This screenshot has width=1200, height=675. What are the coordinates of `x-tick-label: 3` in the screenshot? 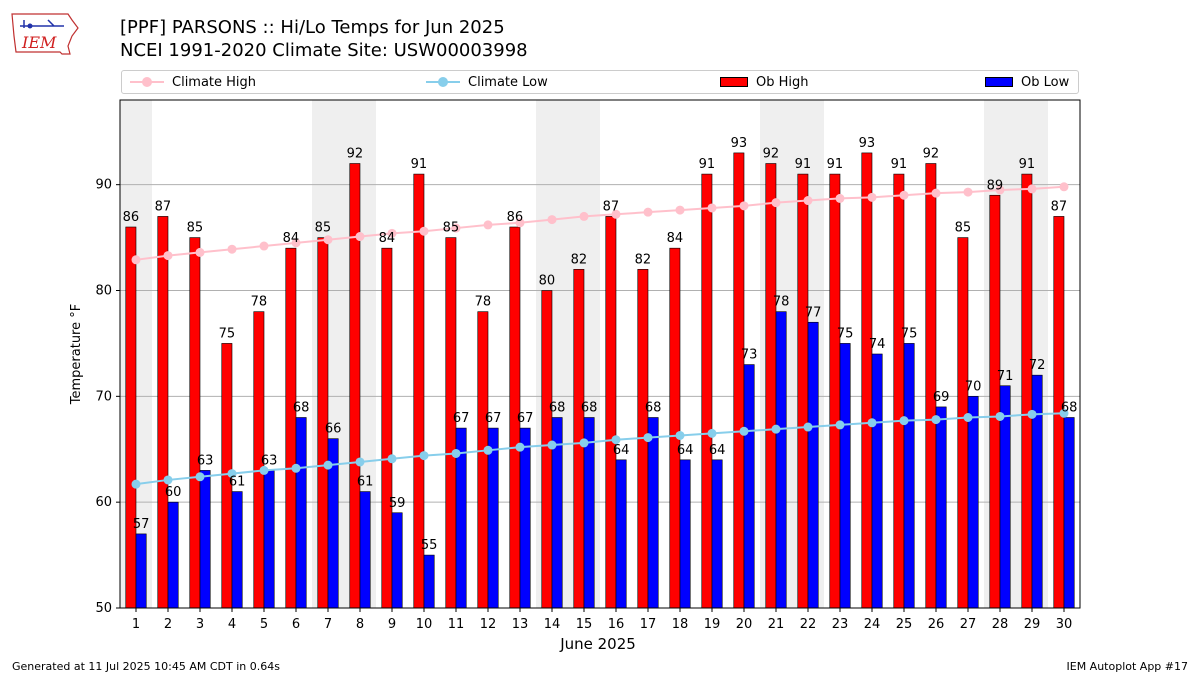 It's located at (200, 624).